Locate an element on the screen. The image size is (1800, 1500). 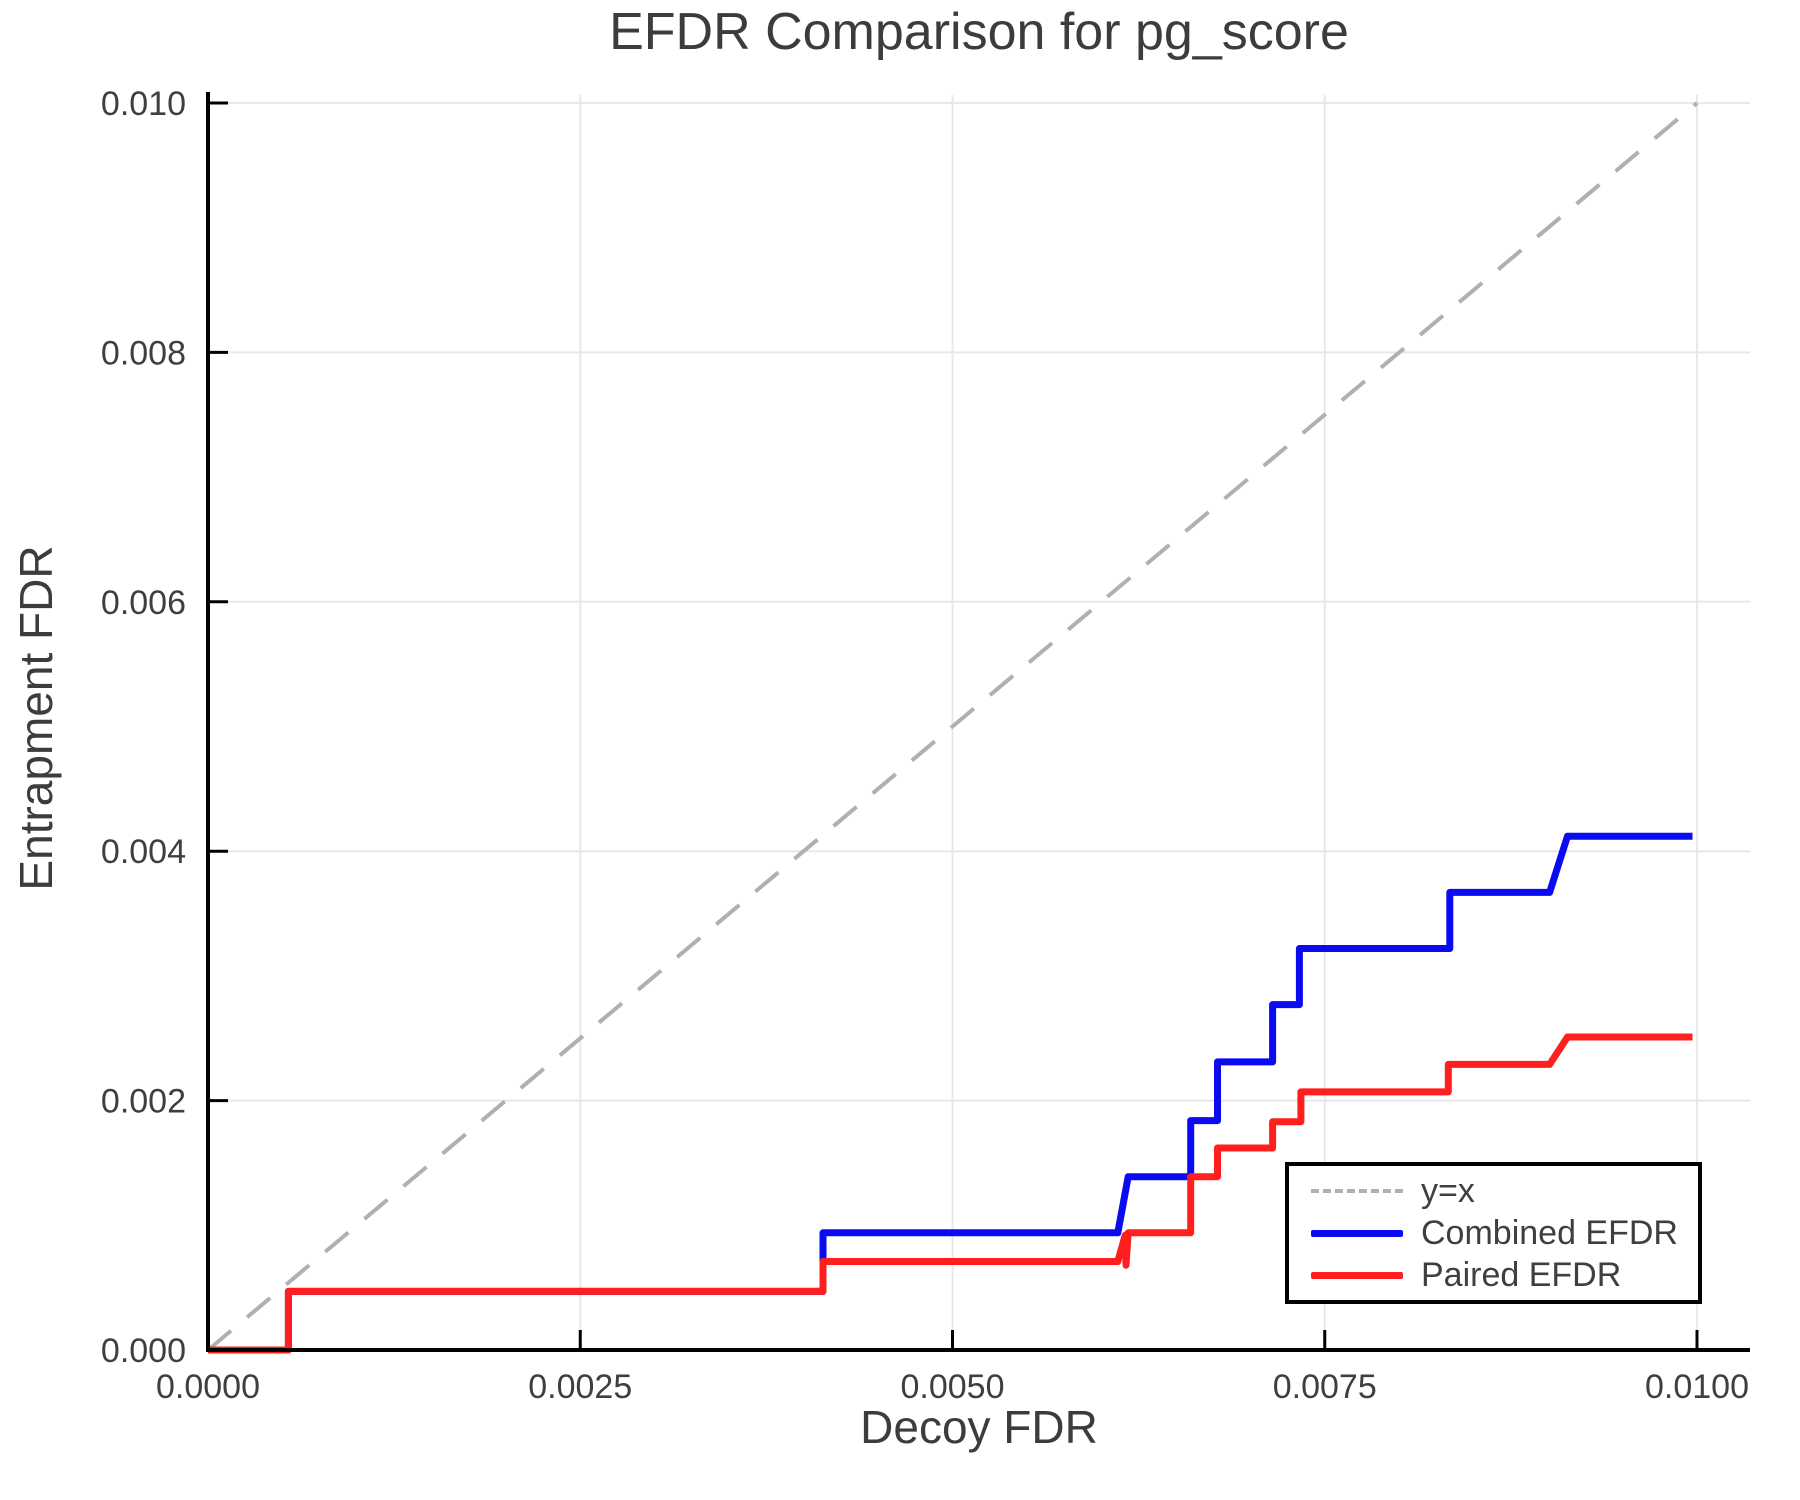
legend-item-identity: y=x is located at coordinates (1504, 1191).